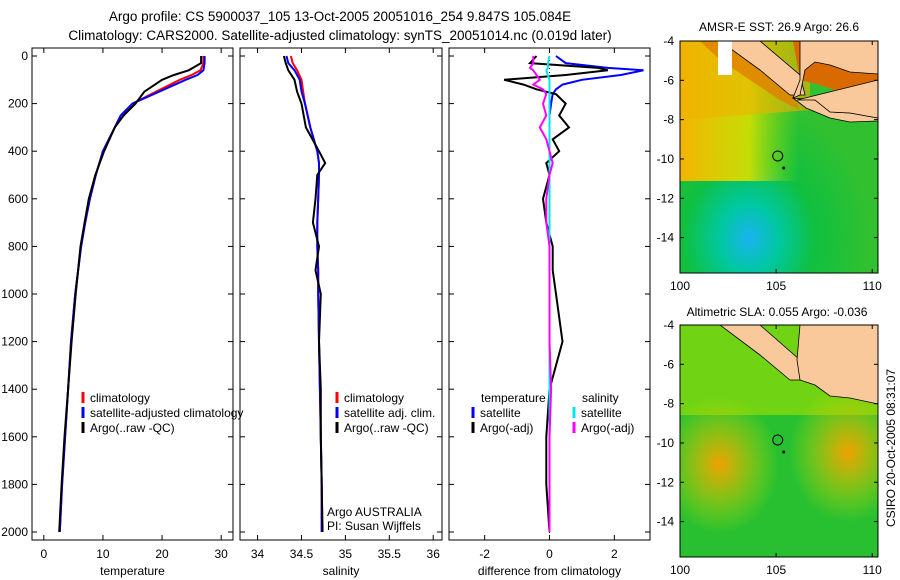  What do you see at coordinates (166, 413) in the screenshot?
I see `legend-label: satellite-adjusted climatology` at bounding box center [166, 413].